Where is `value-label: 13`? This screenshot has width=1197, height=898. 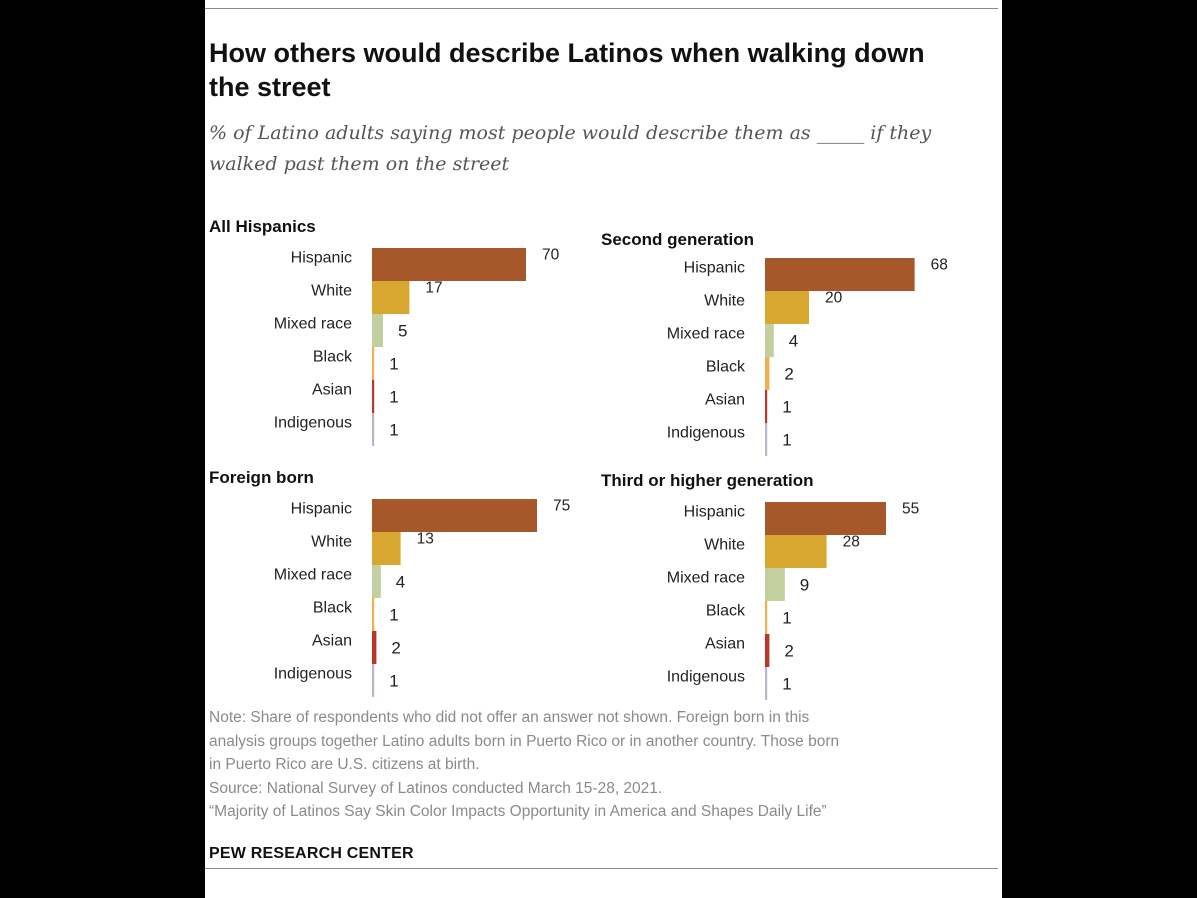
value-label: 13 is located at coordinates (425, 539).